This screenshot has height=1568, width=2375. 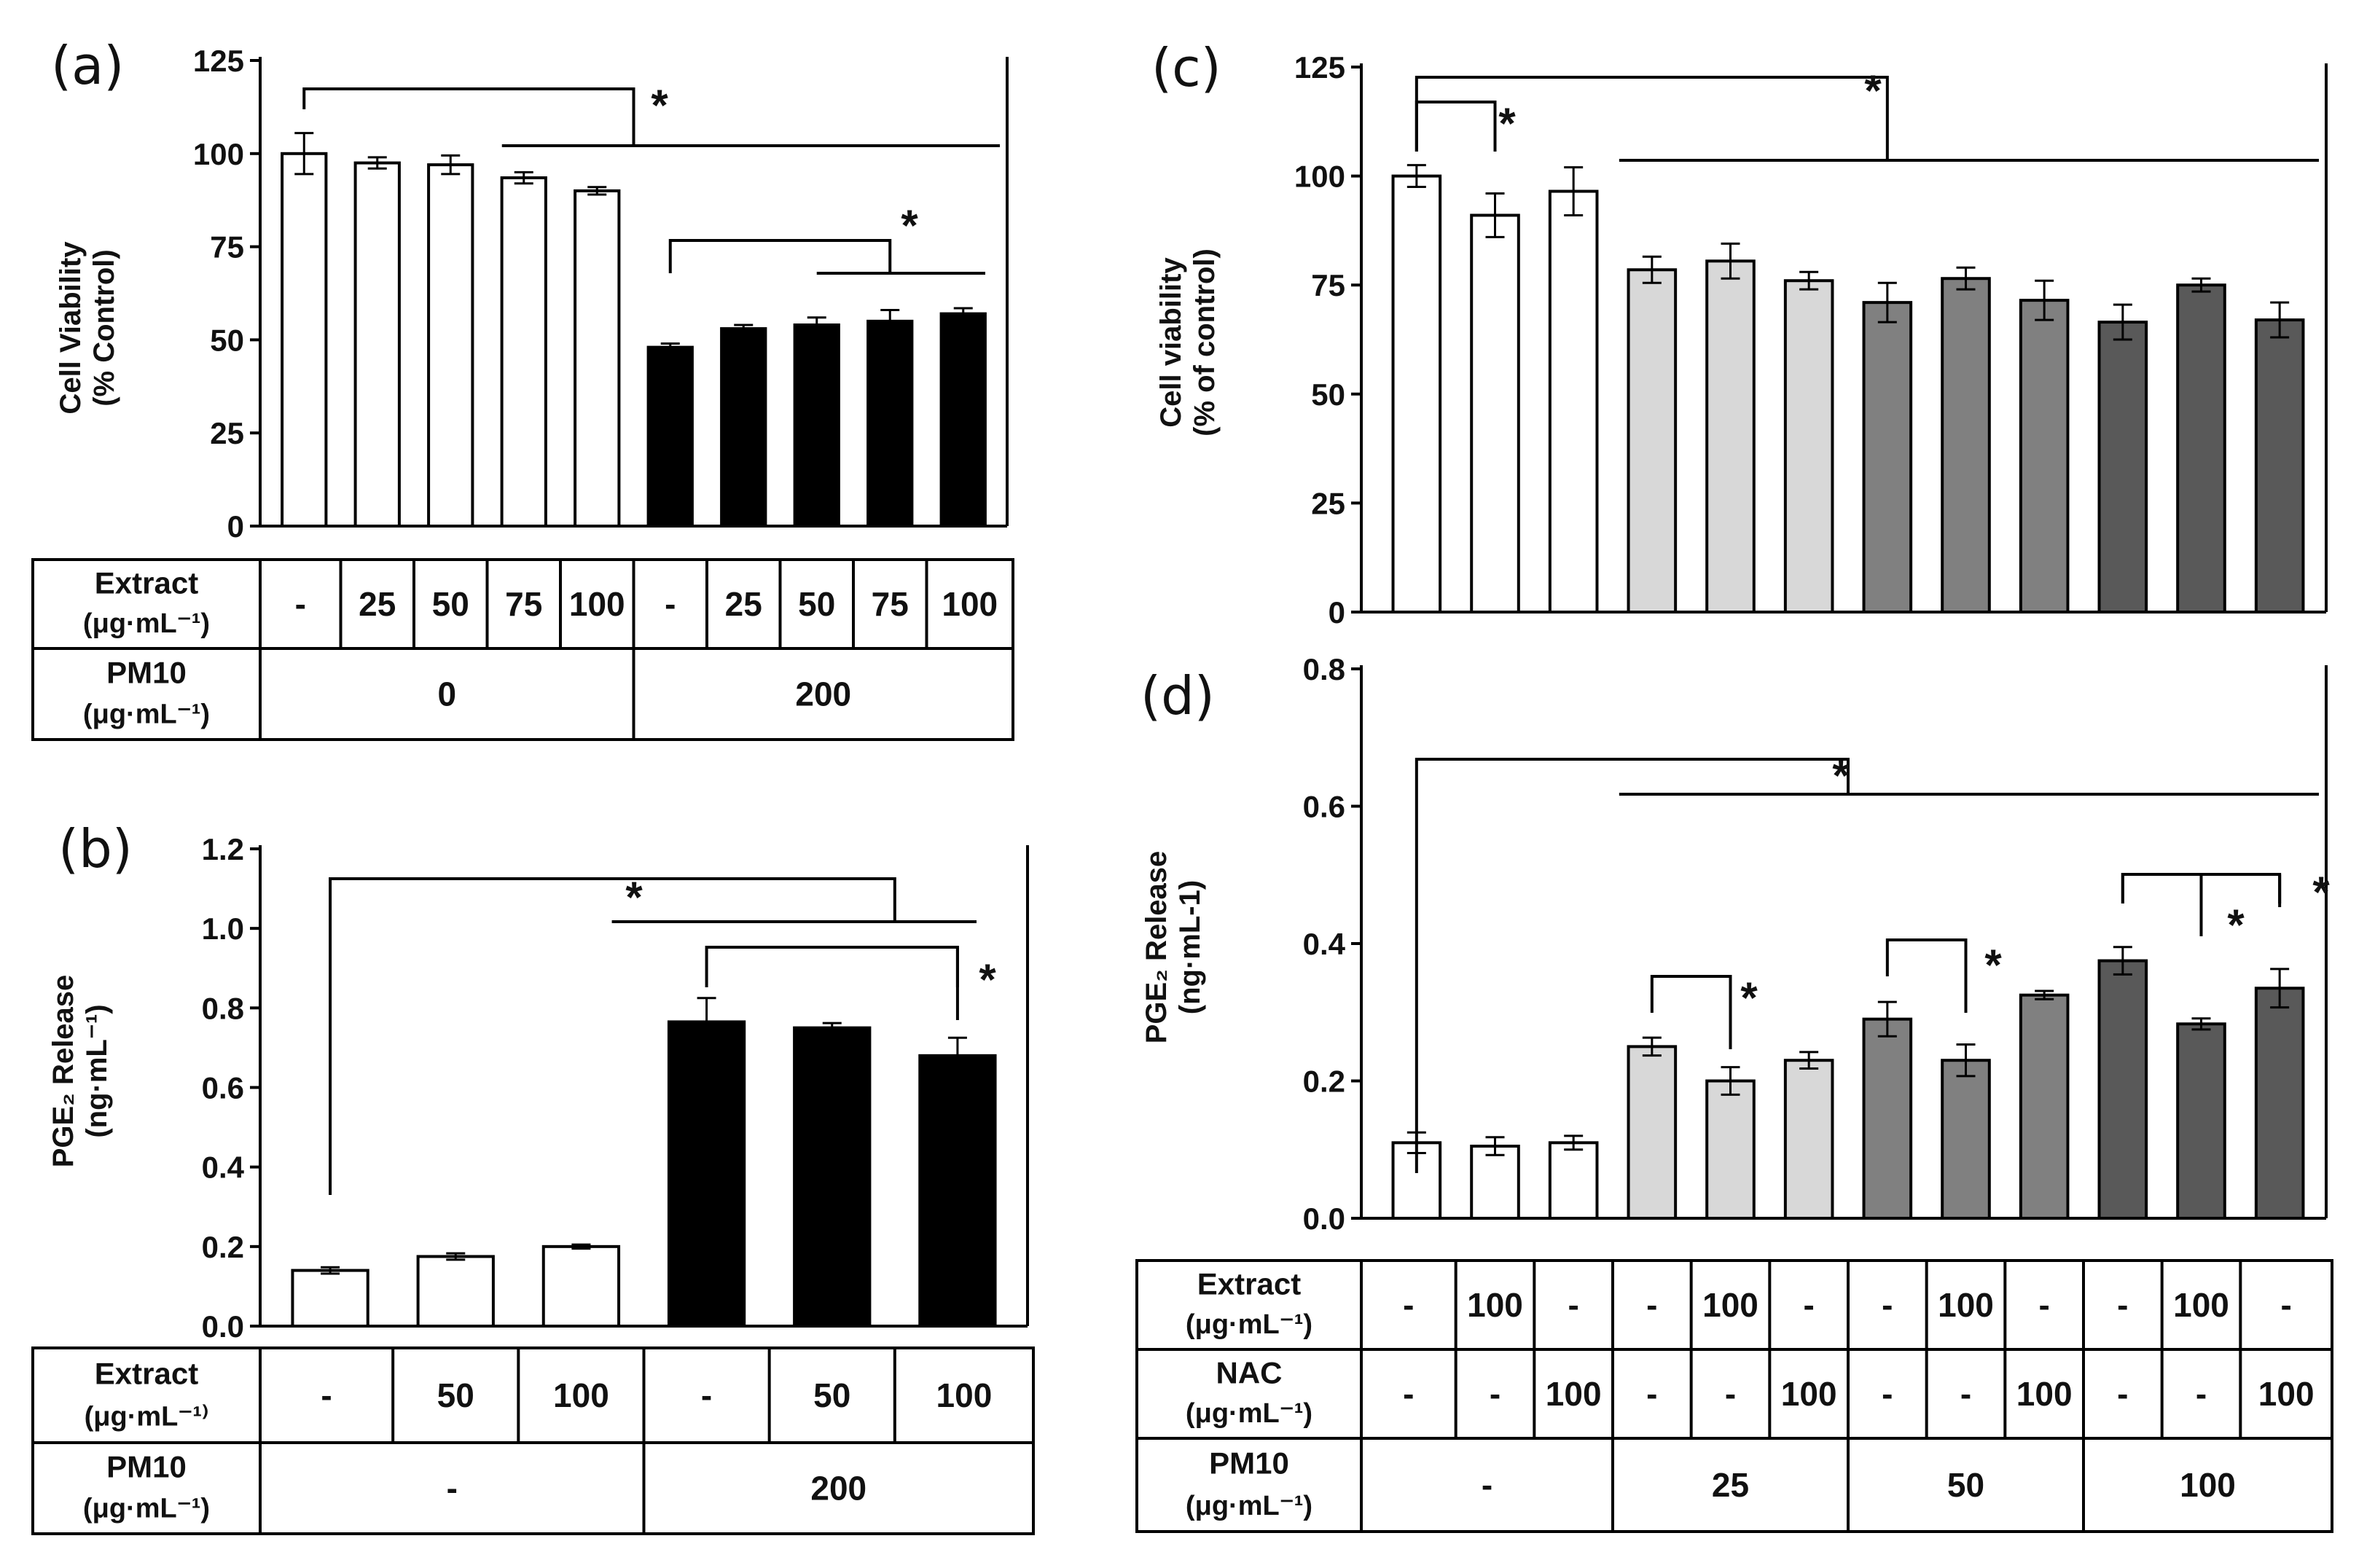 What do you see at coordinates (2122, 1394) in the screenshot?
I see `table-cell-3-1-9: -` at bounding box center [2122, 1394].